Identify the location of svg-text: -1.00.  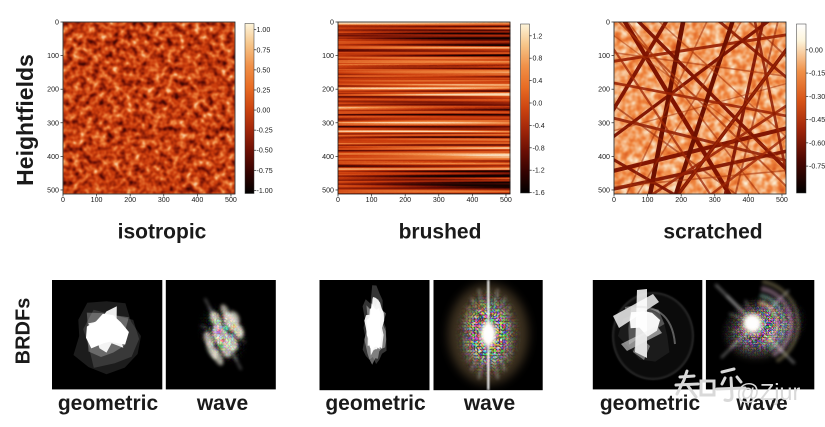
(265, 191).